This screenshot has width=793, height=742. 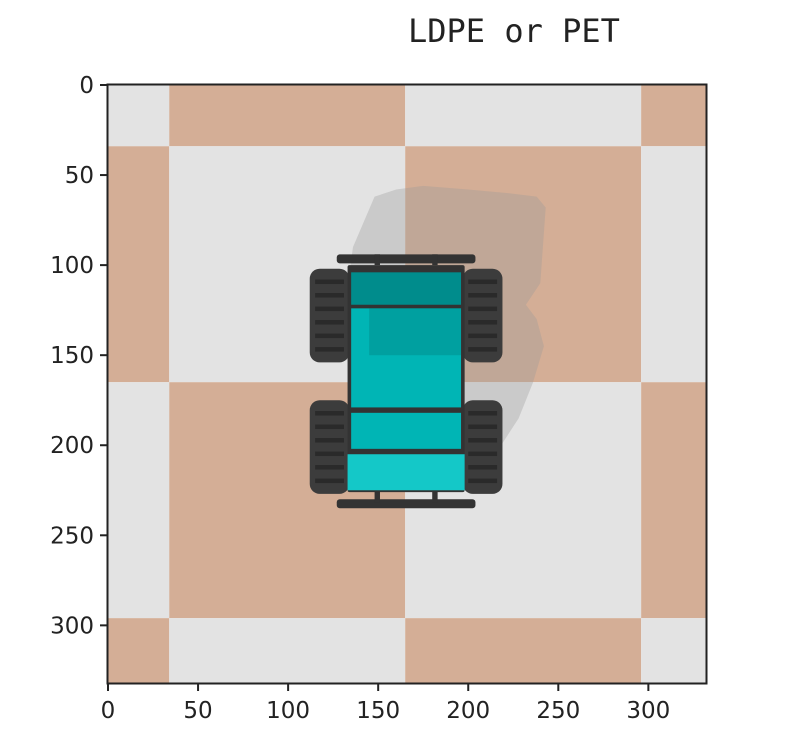 What do you see at coordinates (406, 259) in the screenshot?
I see `front-bumper` at bounding box center [406, 259].